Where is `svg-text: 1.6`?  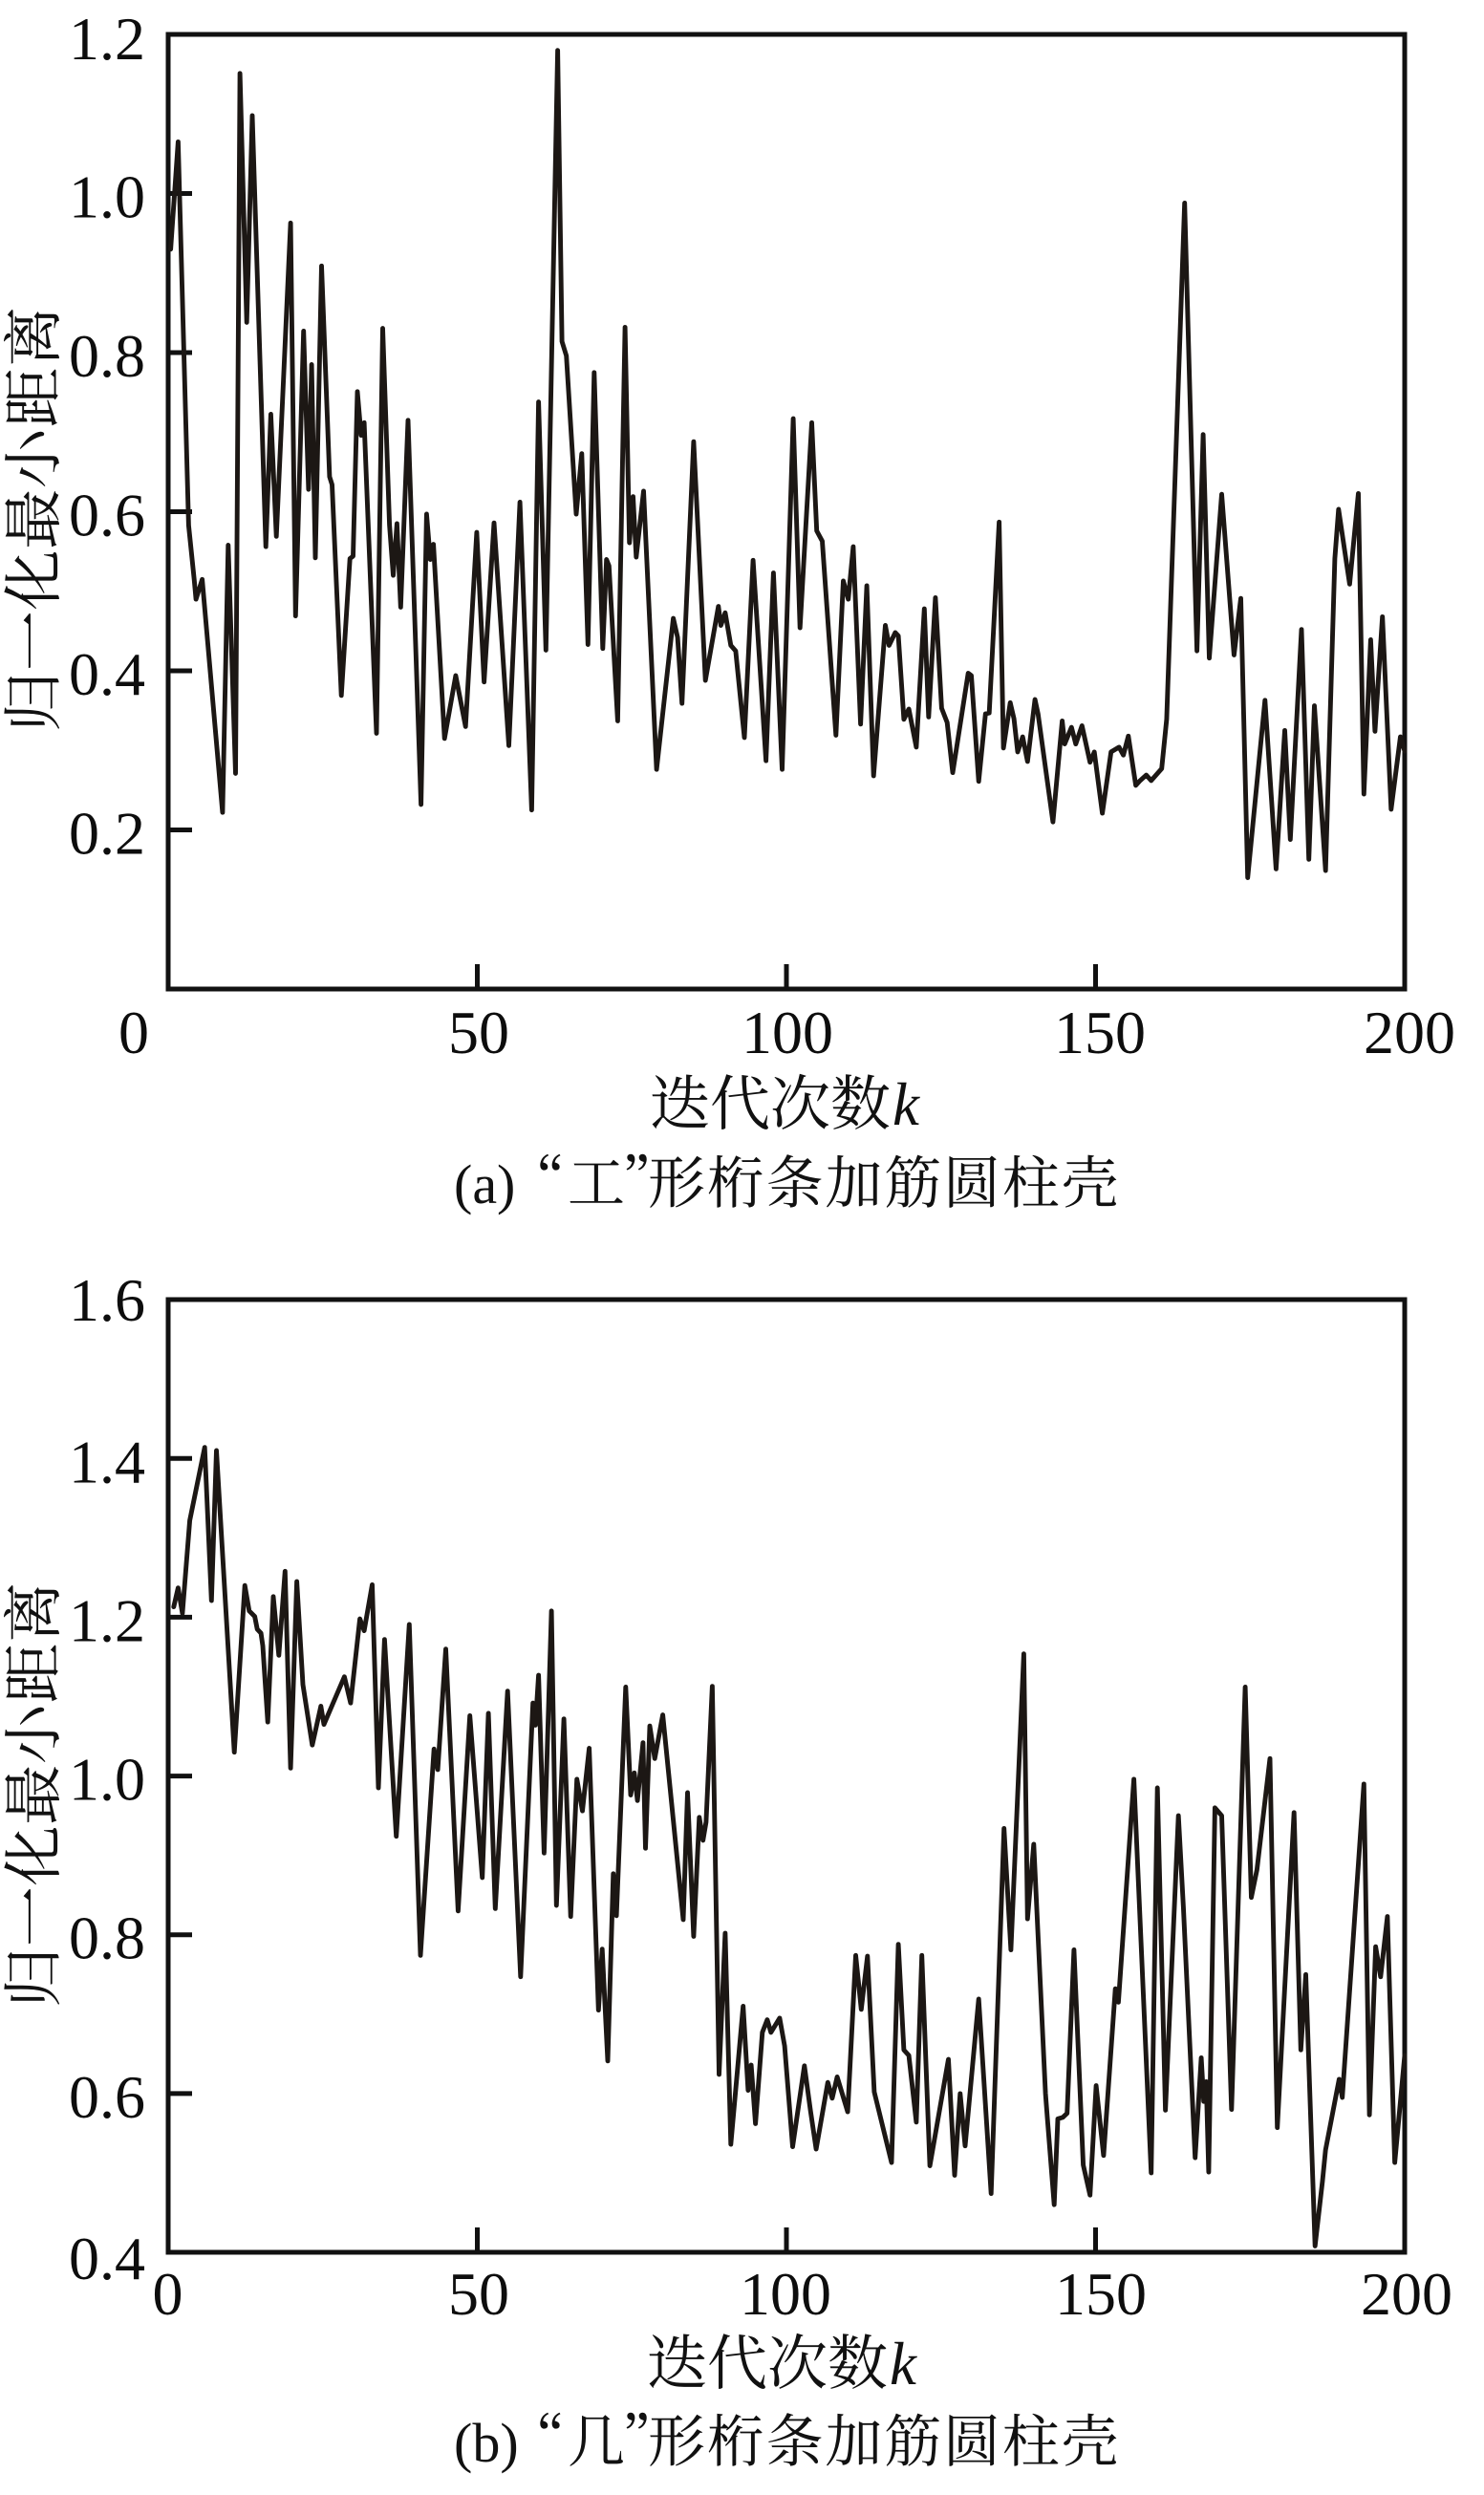
svg-text: 1.6 is located at coordinates (107, 1300).